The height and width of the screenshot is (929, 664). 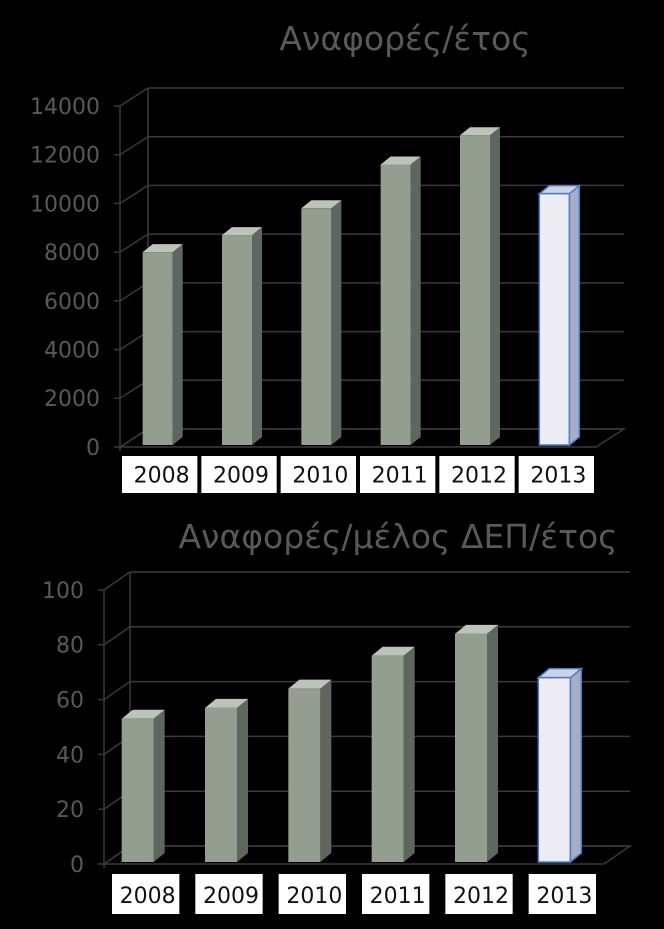 I want to click on y-tick-label: 60, so click(x=70, y=701).